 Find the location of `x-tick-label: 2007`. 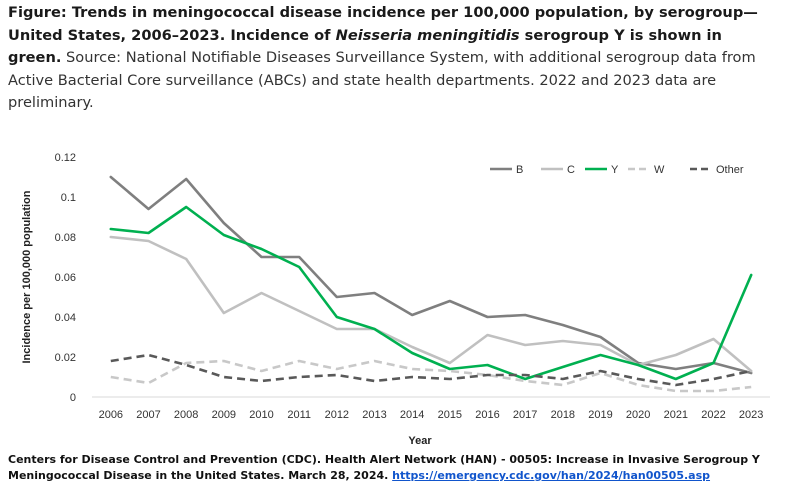

x-tick-label: 2007 is located at coordinates (148, 415).